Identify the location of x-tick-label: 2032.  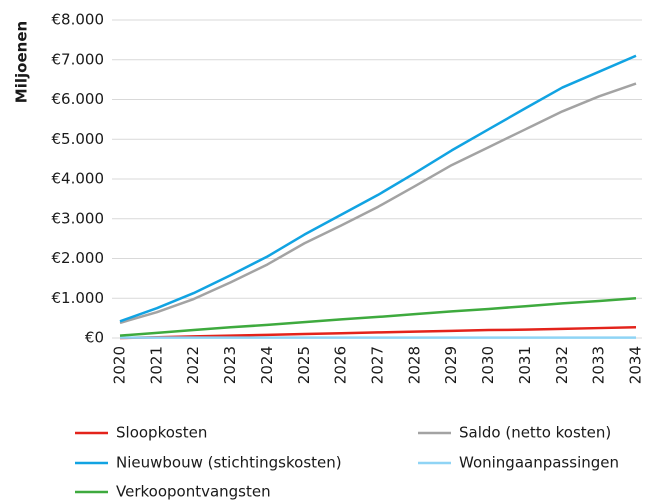
(562, 365).